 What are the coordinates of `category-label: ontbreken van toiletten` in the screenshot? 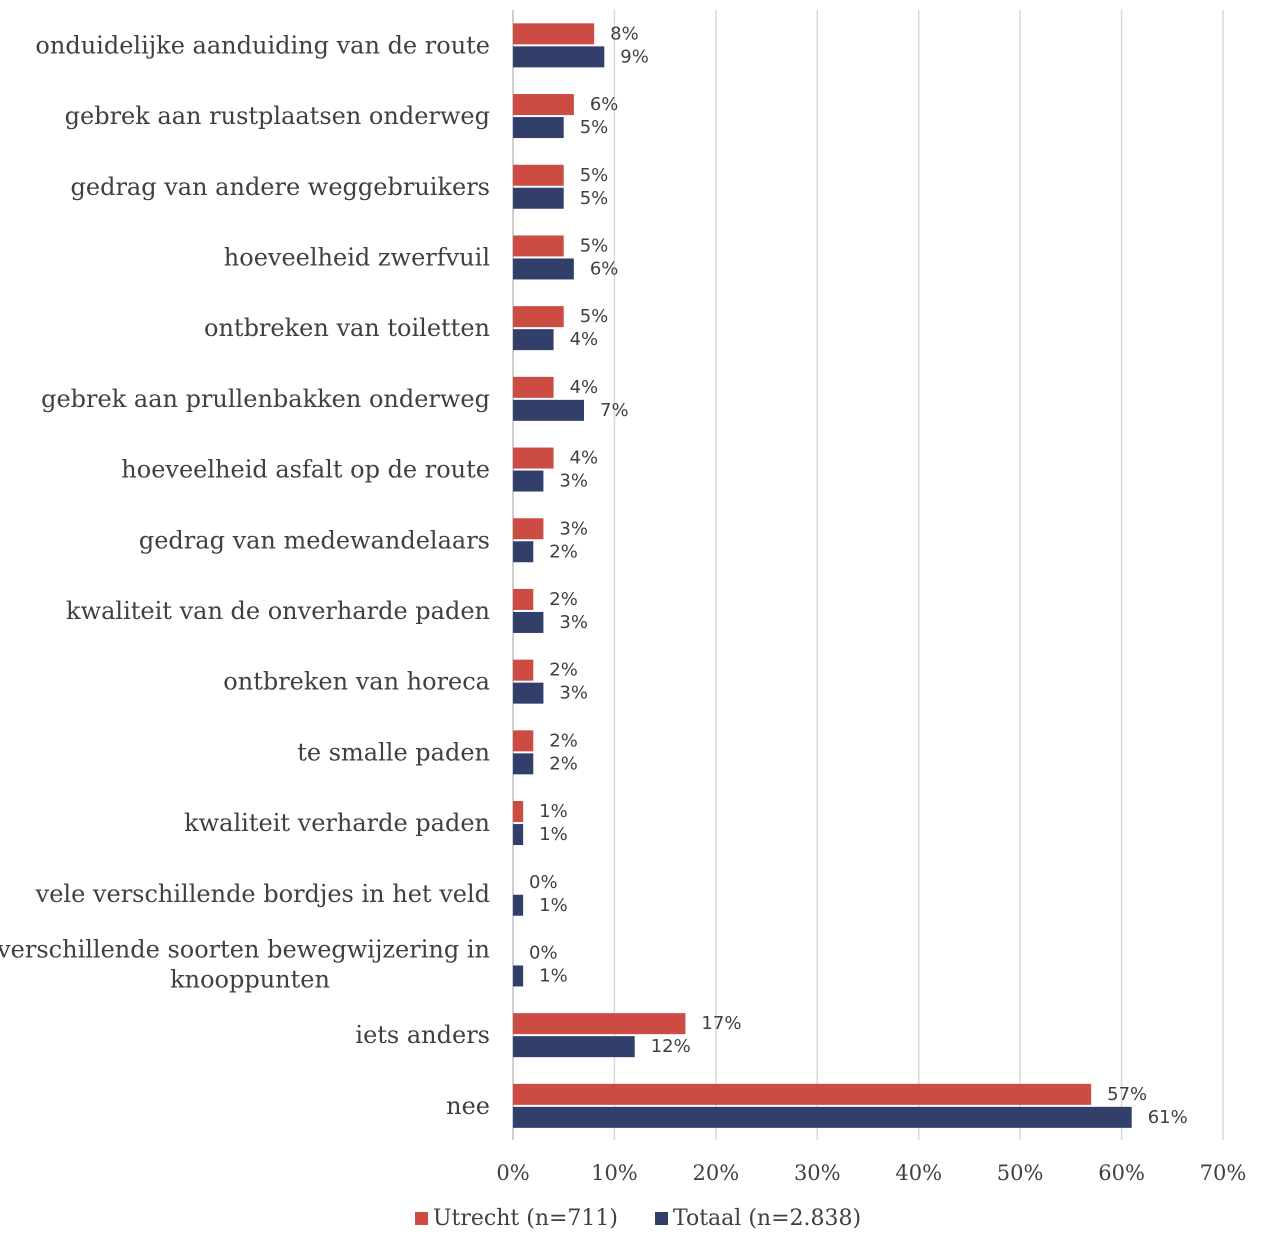 It's located at (347, 328).